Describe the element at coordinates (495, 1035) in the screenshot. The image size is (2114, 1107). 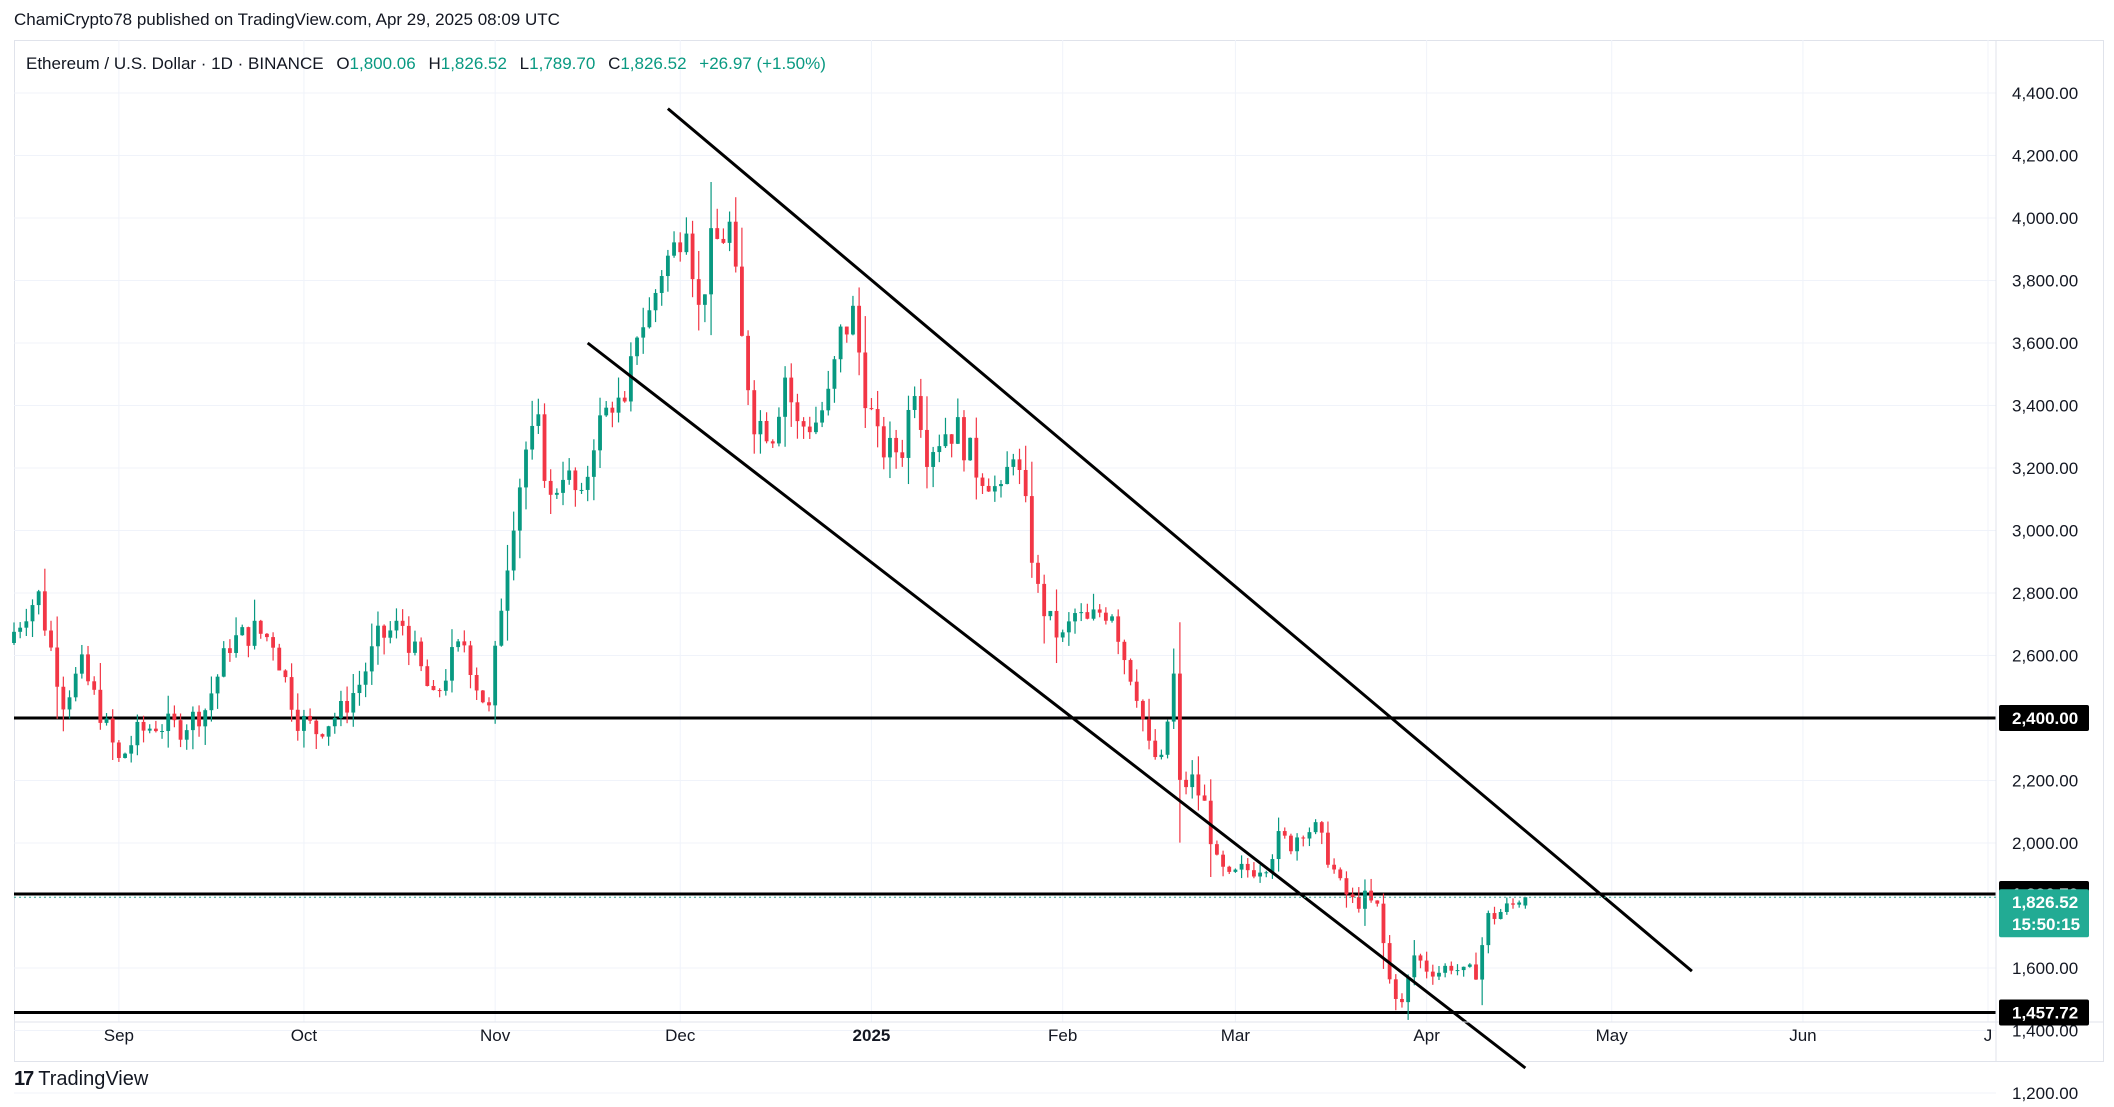
I see `time-tick-label: Nov` at that location.